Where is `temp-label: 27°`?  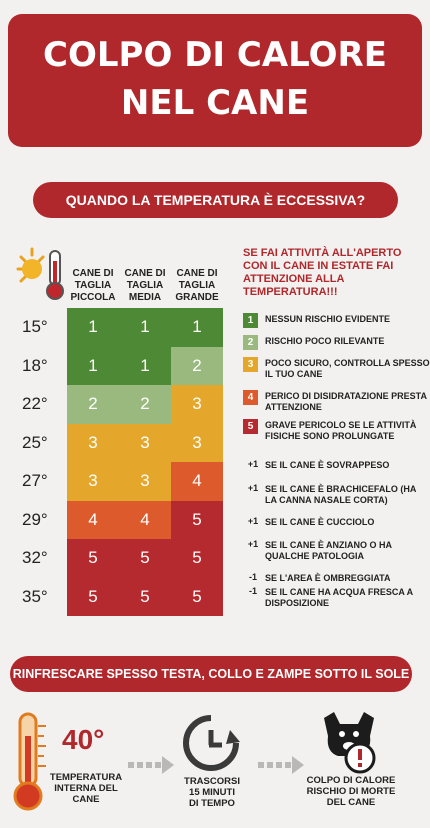
temp-label: 27° is located at coordinates (35, 480).